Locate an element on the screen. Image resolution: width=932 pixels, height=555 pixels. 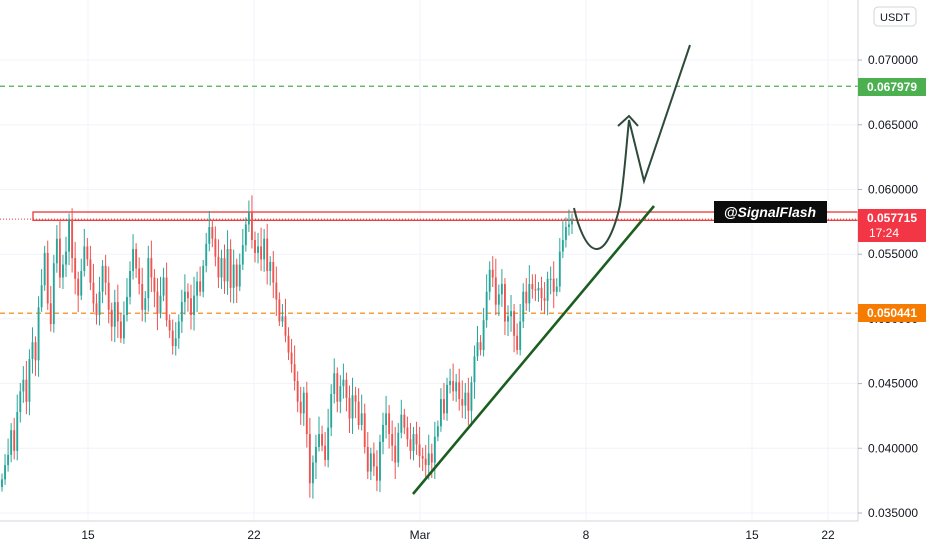
watermark-text: @SignalFlash is located at coordinates (770, 212).